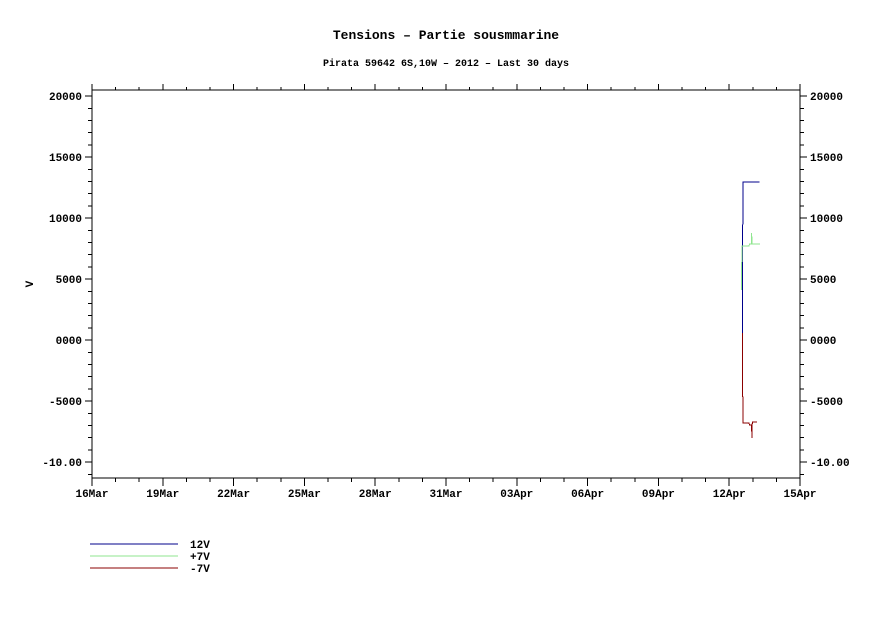  What do you see at coordinates (69, 342) in the screenshot?
I see `y-tick-label-left: 0000` at bounding box center [69, 342].